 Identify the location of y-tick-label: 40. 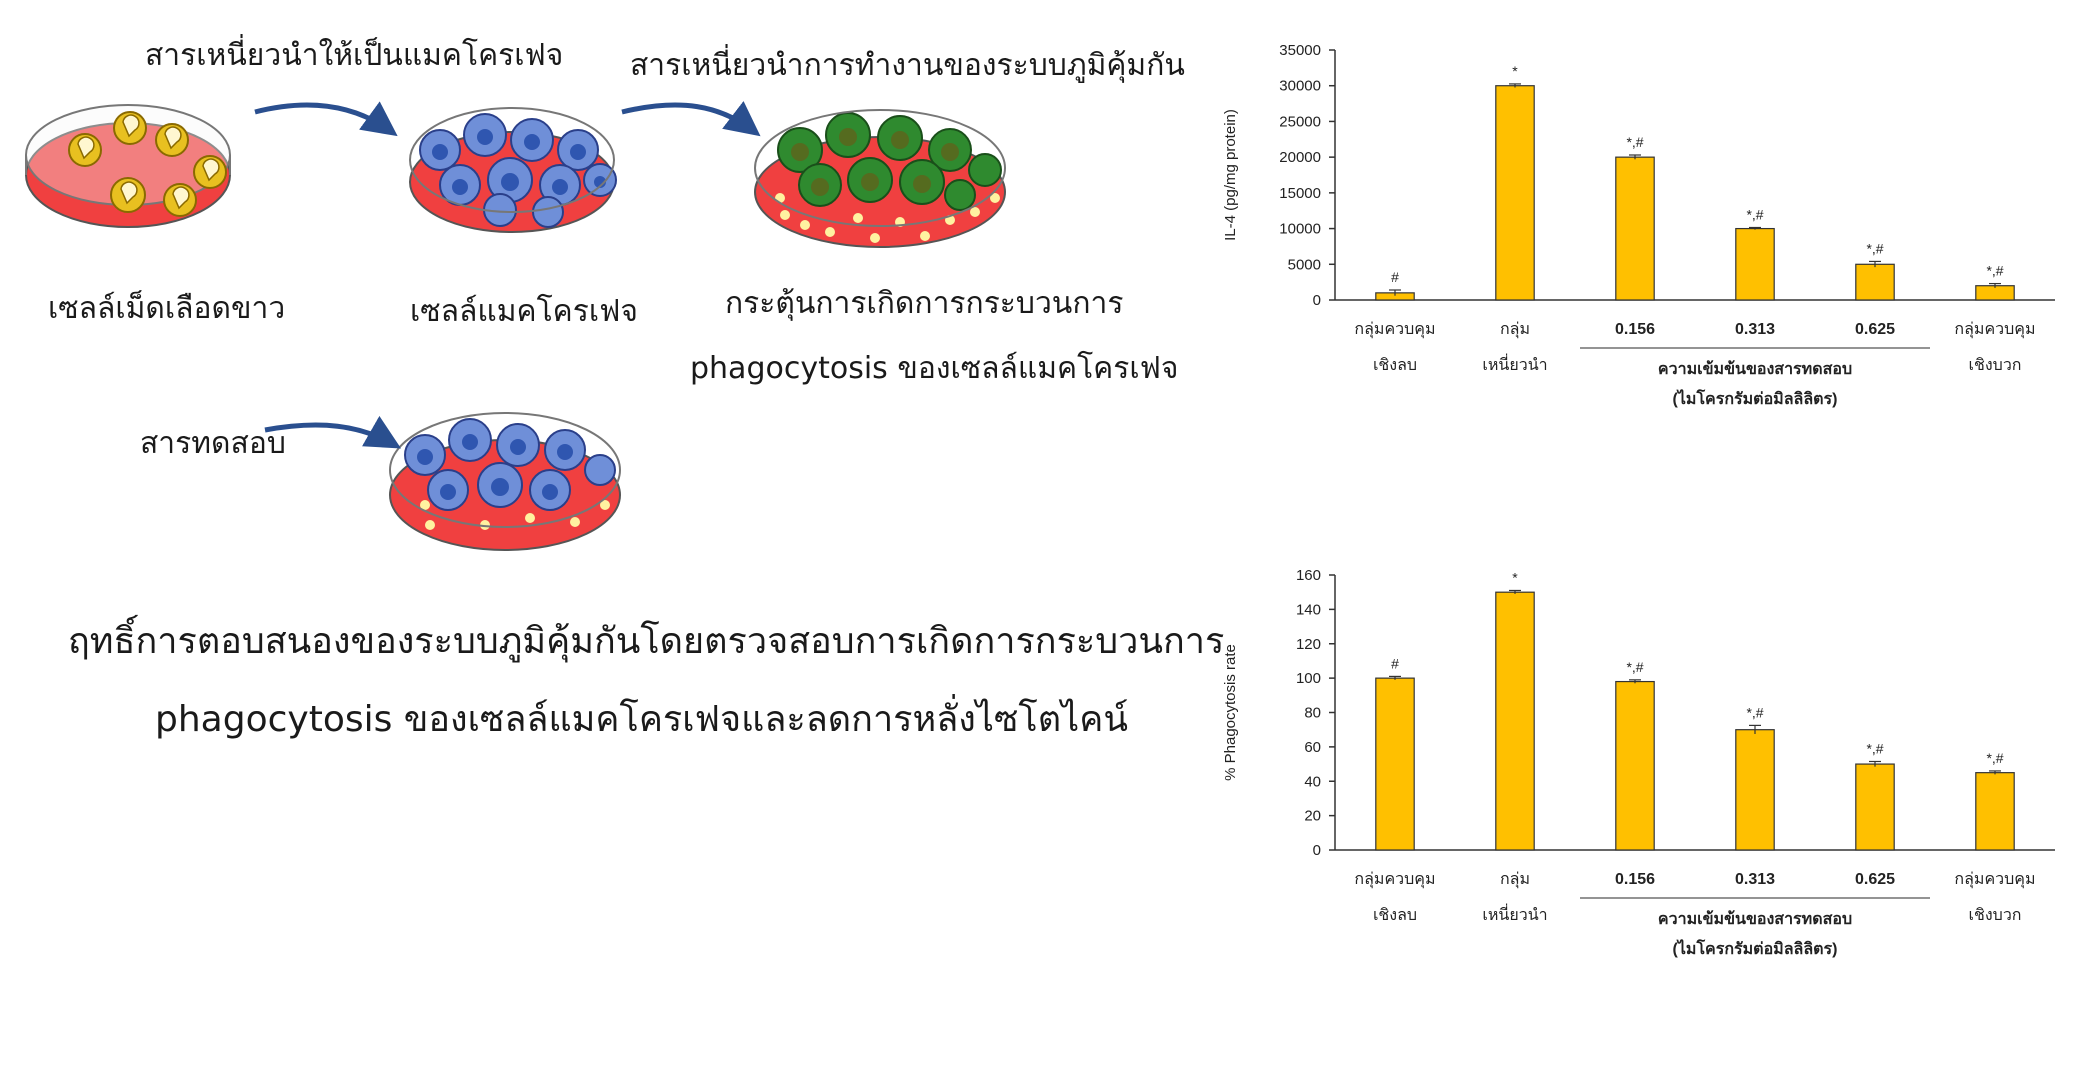
(1312, 781).